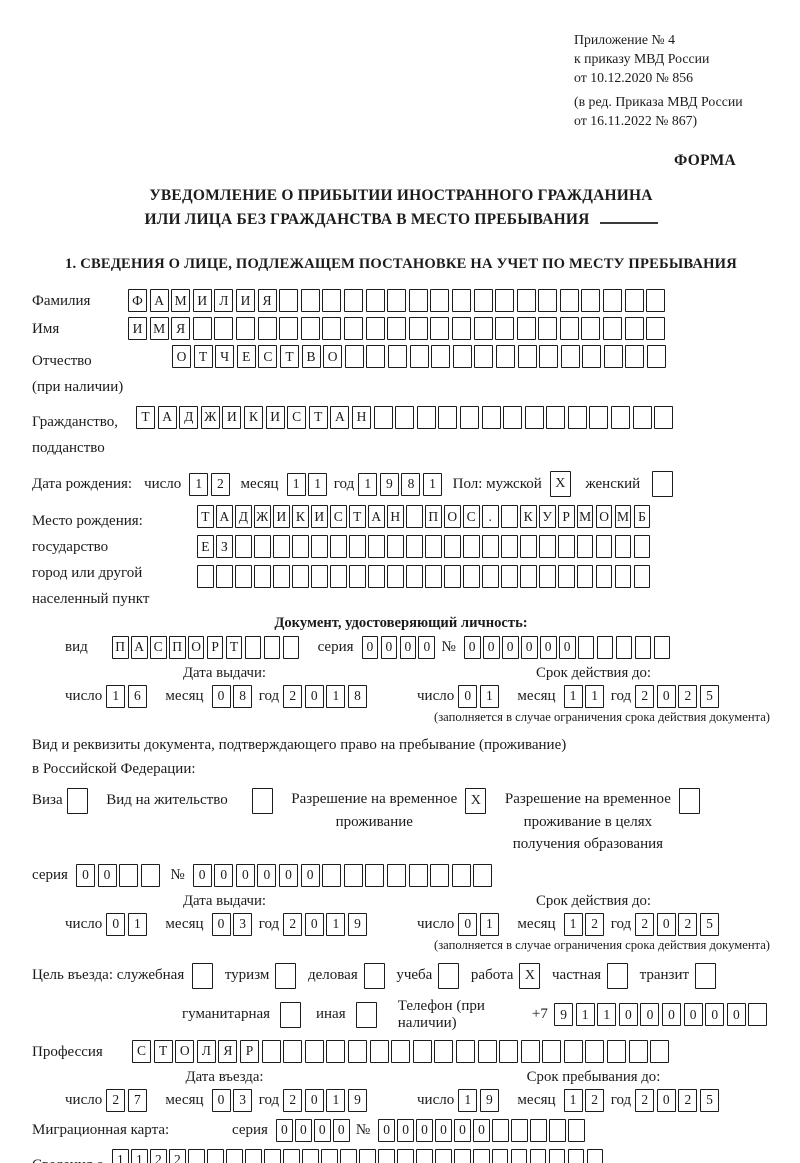 Image resolution: width=800 pixels, height=1163 pixels. Describe the element at coordinates (243, 517) in the screenshot. I see `char-box: Д` at that location.